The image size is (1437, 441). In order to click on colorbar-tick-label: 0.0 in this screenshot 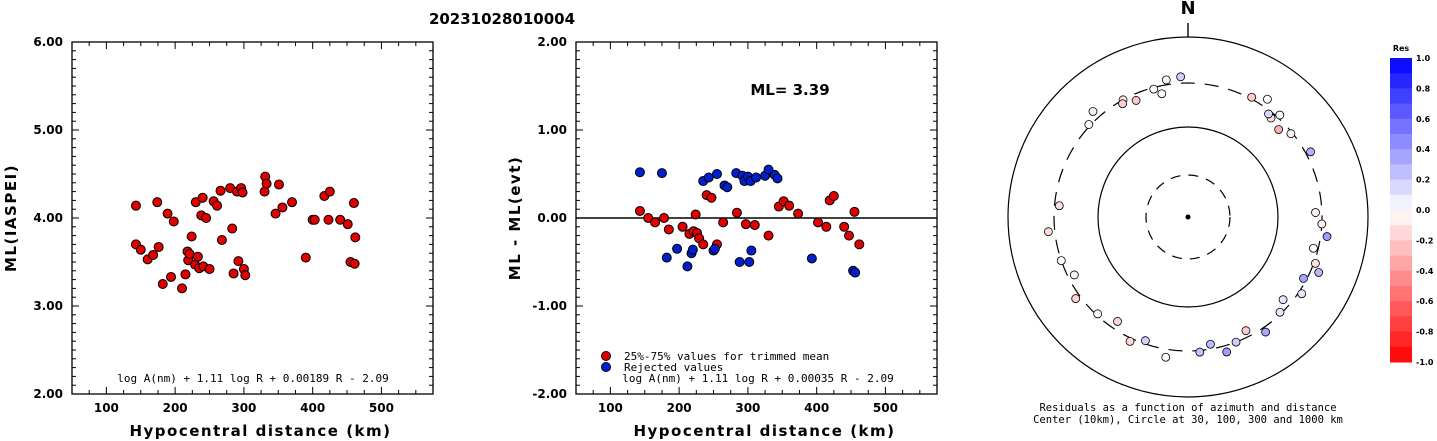, I will do `click(1423, 210)`.